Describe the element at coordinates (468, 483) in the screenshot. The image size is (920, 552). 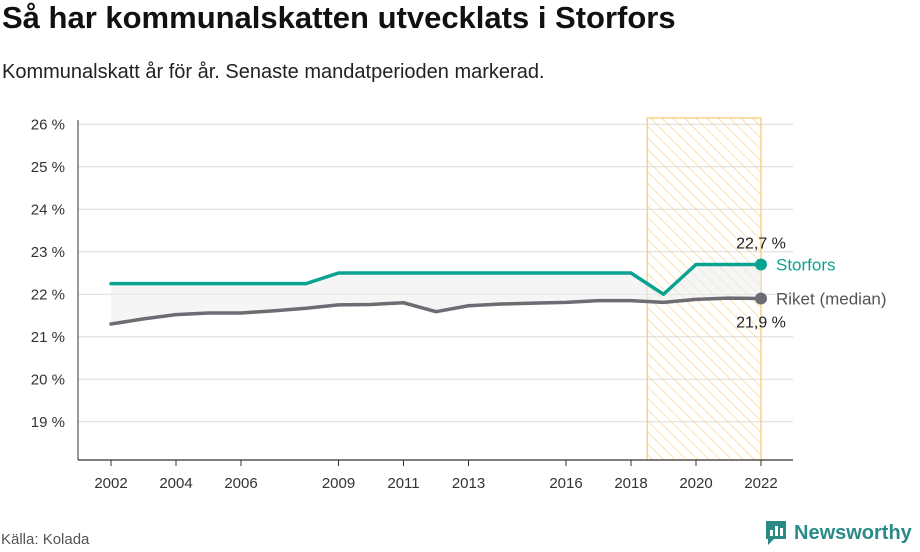
I see `x-tick-label: 2013` at that location.